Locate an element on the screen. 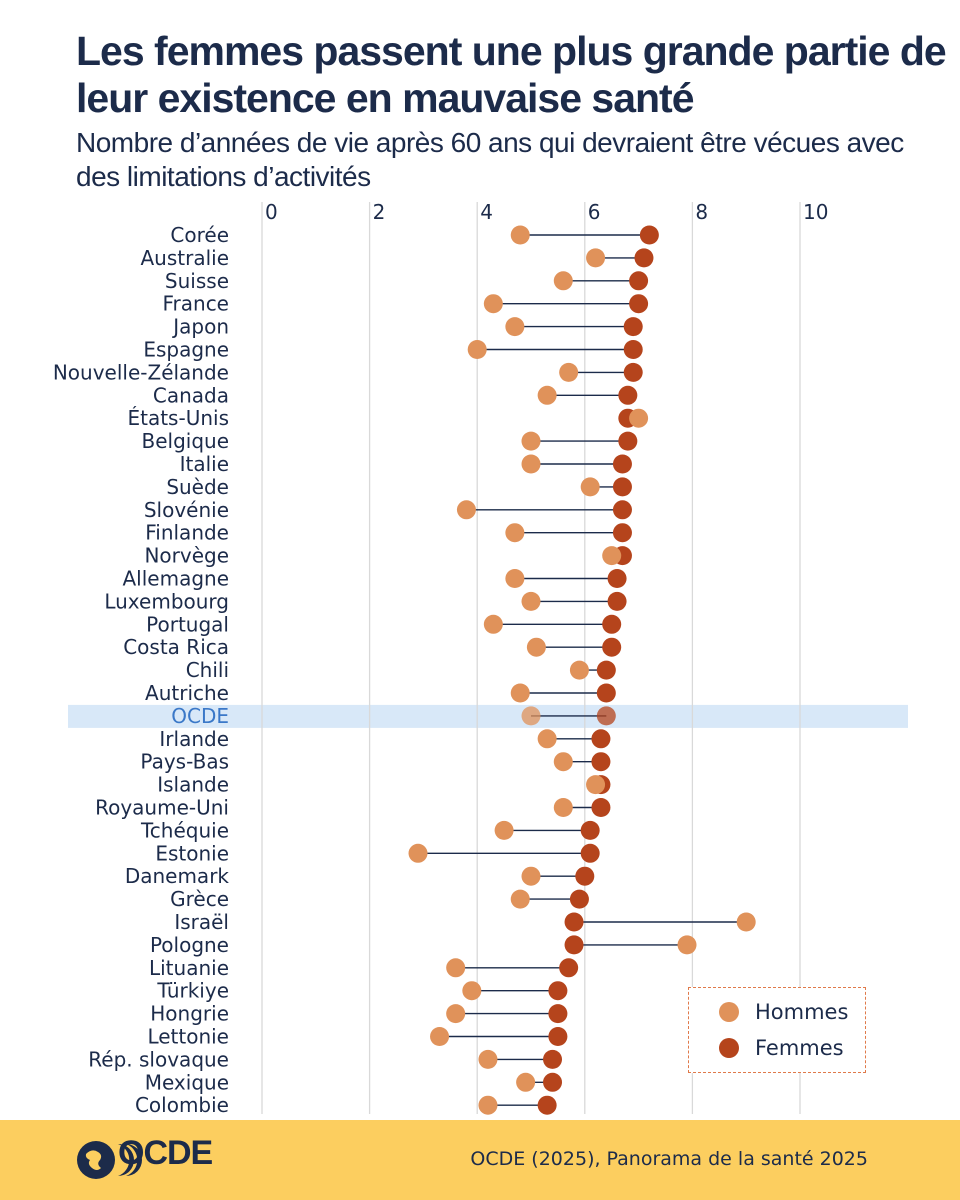 The width and height of the screenshot is (960, 1200). category-label: Irlande is located at coordinates (194, 739).